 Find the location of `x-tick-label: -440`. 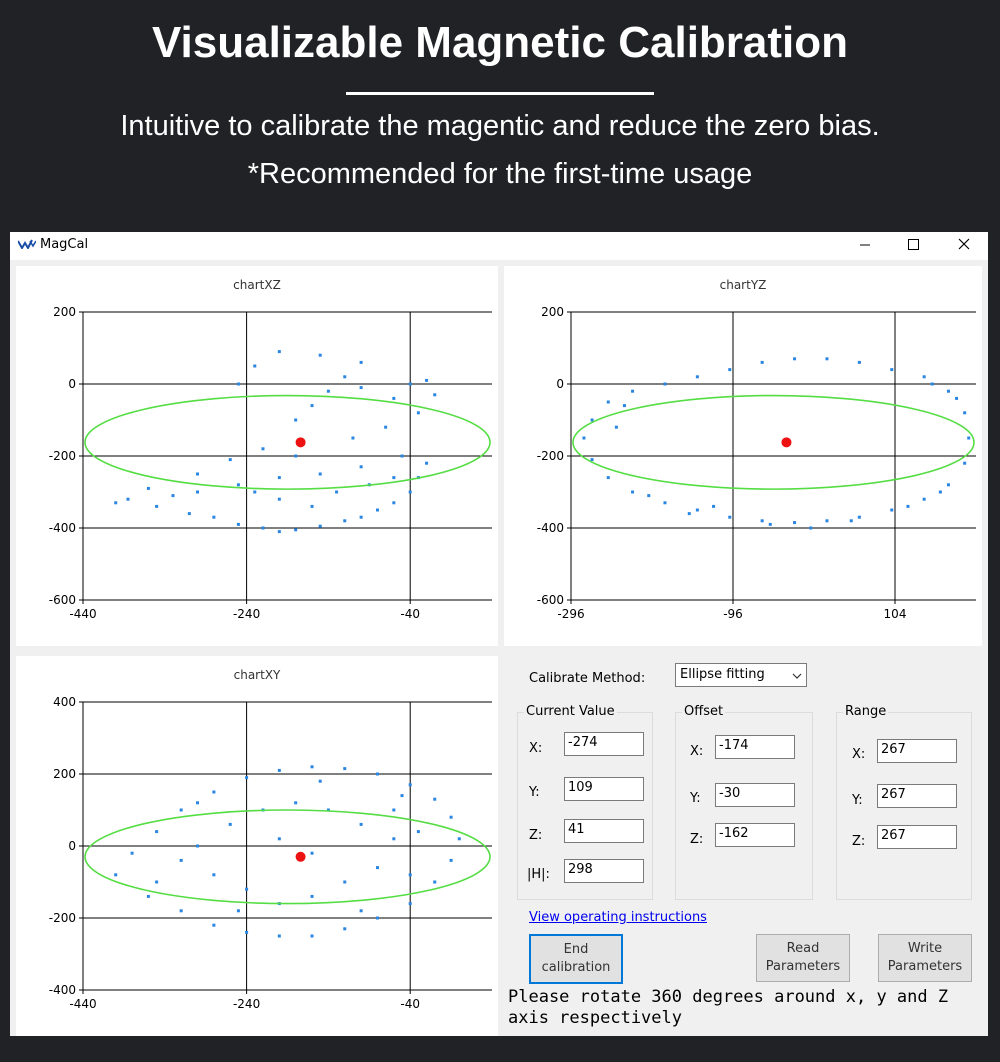

x-tick-label: -440 is located at coordinates (82, 1004).